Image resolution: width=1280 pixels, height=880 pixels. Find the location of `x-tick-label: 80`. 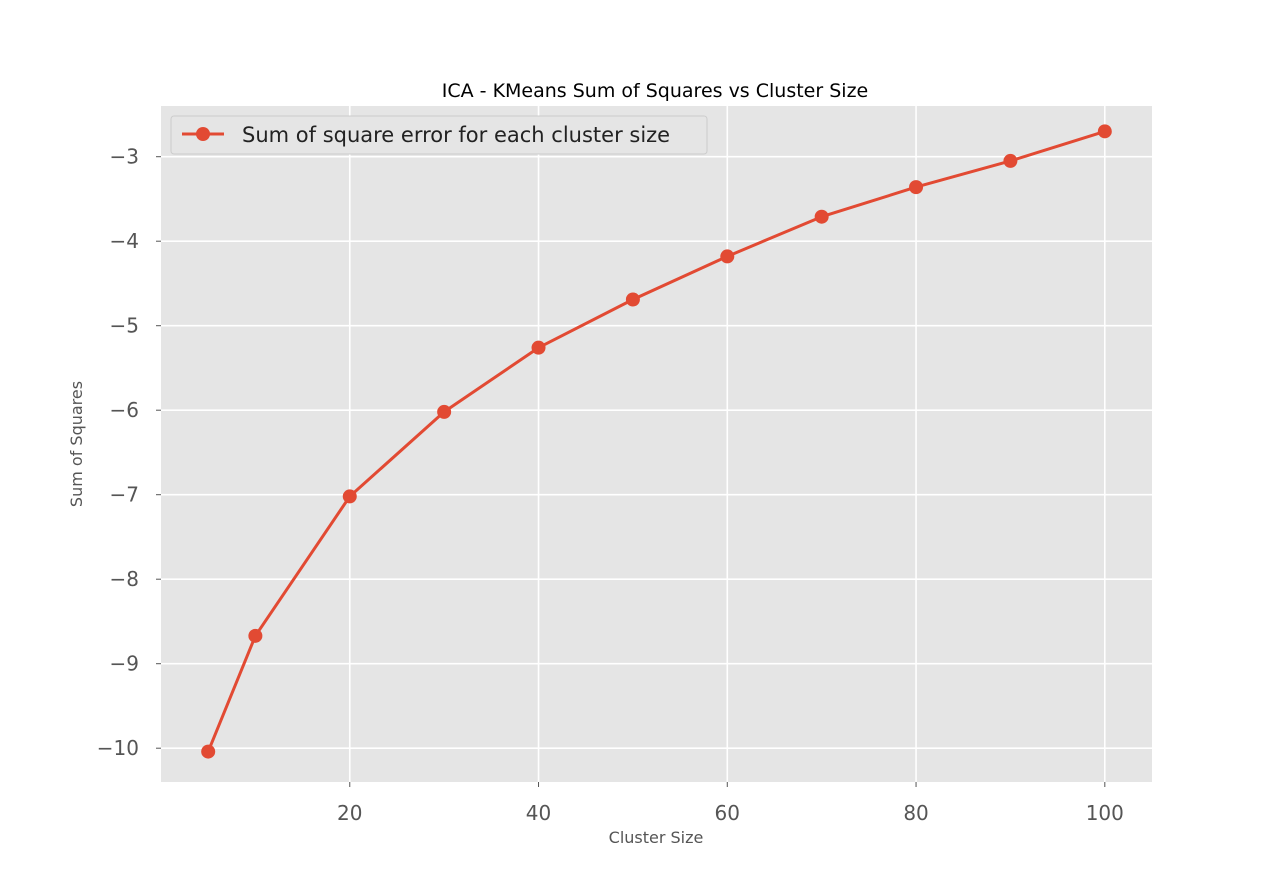

x-tick-label: 80 is located at coordinates (915, 813).